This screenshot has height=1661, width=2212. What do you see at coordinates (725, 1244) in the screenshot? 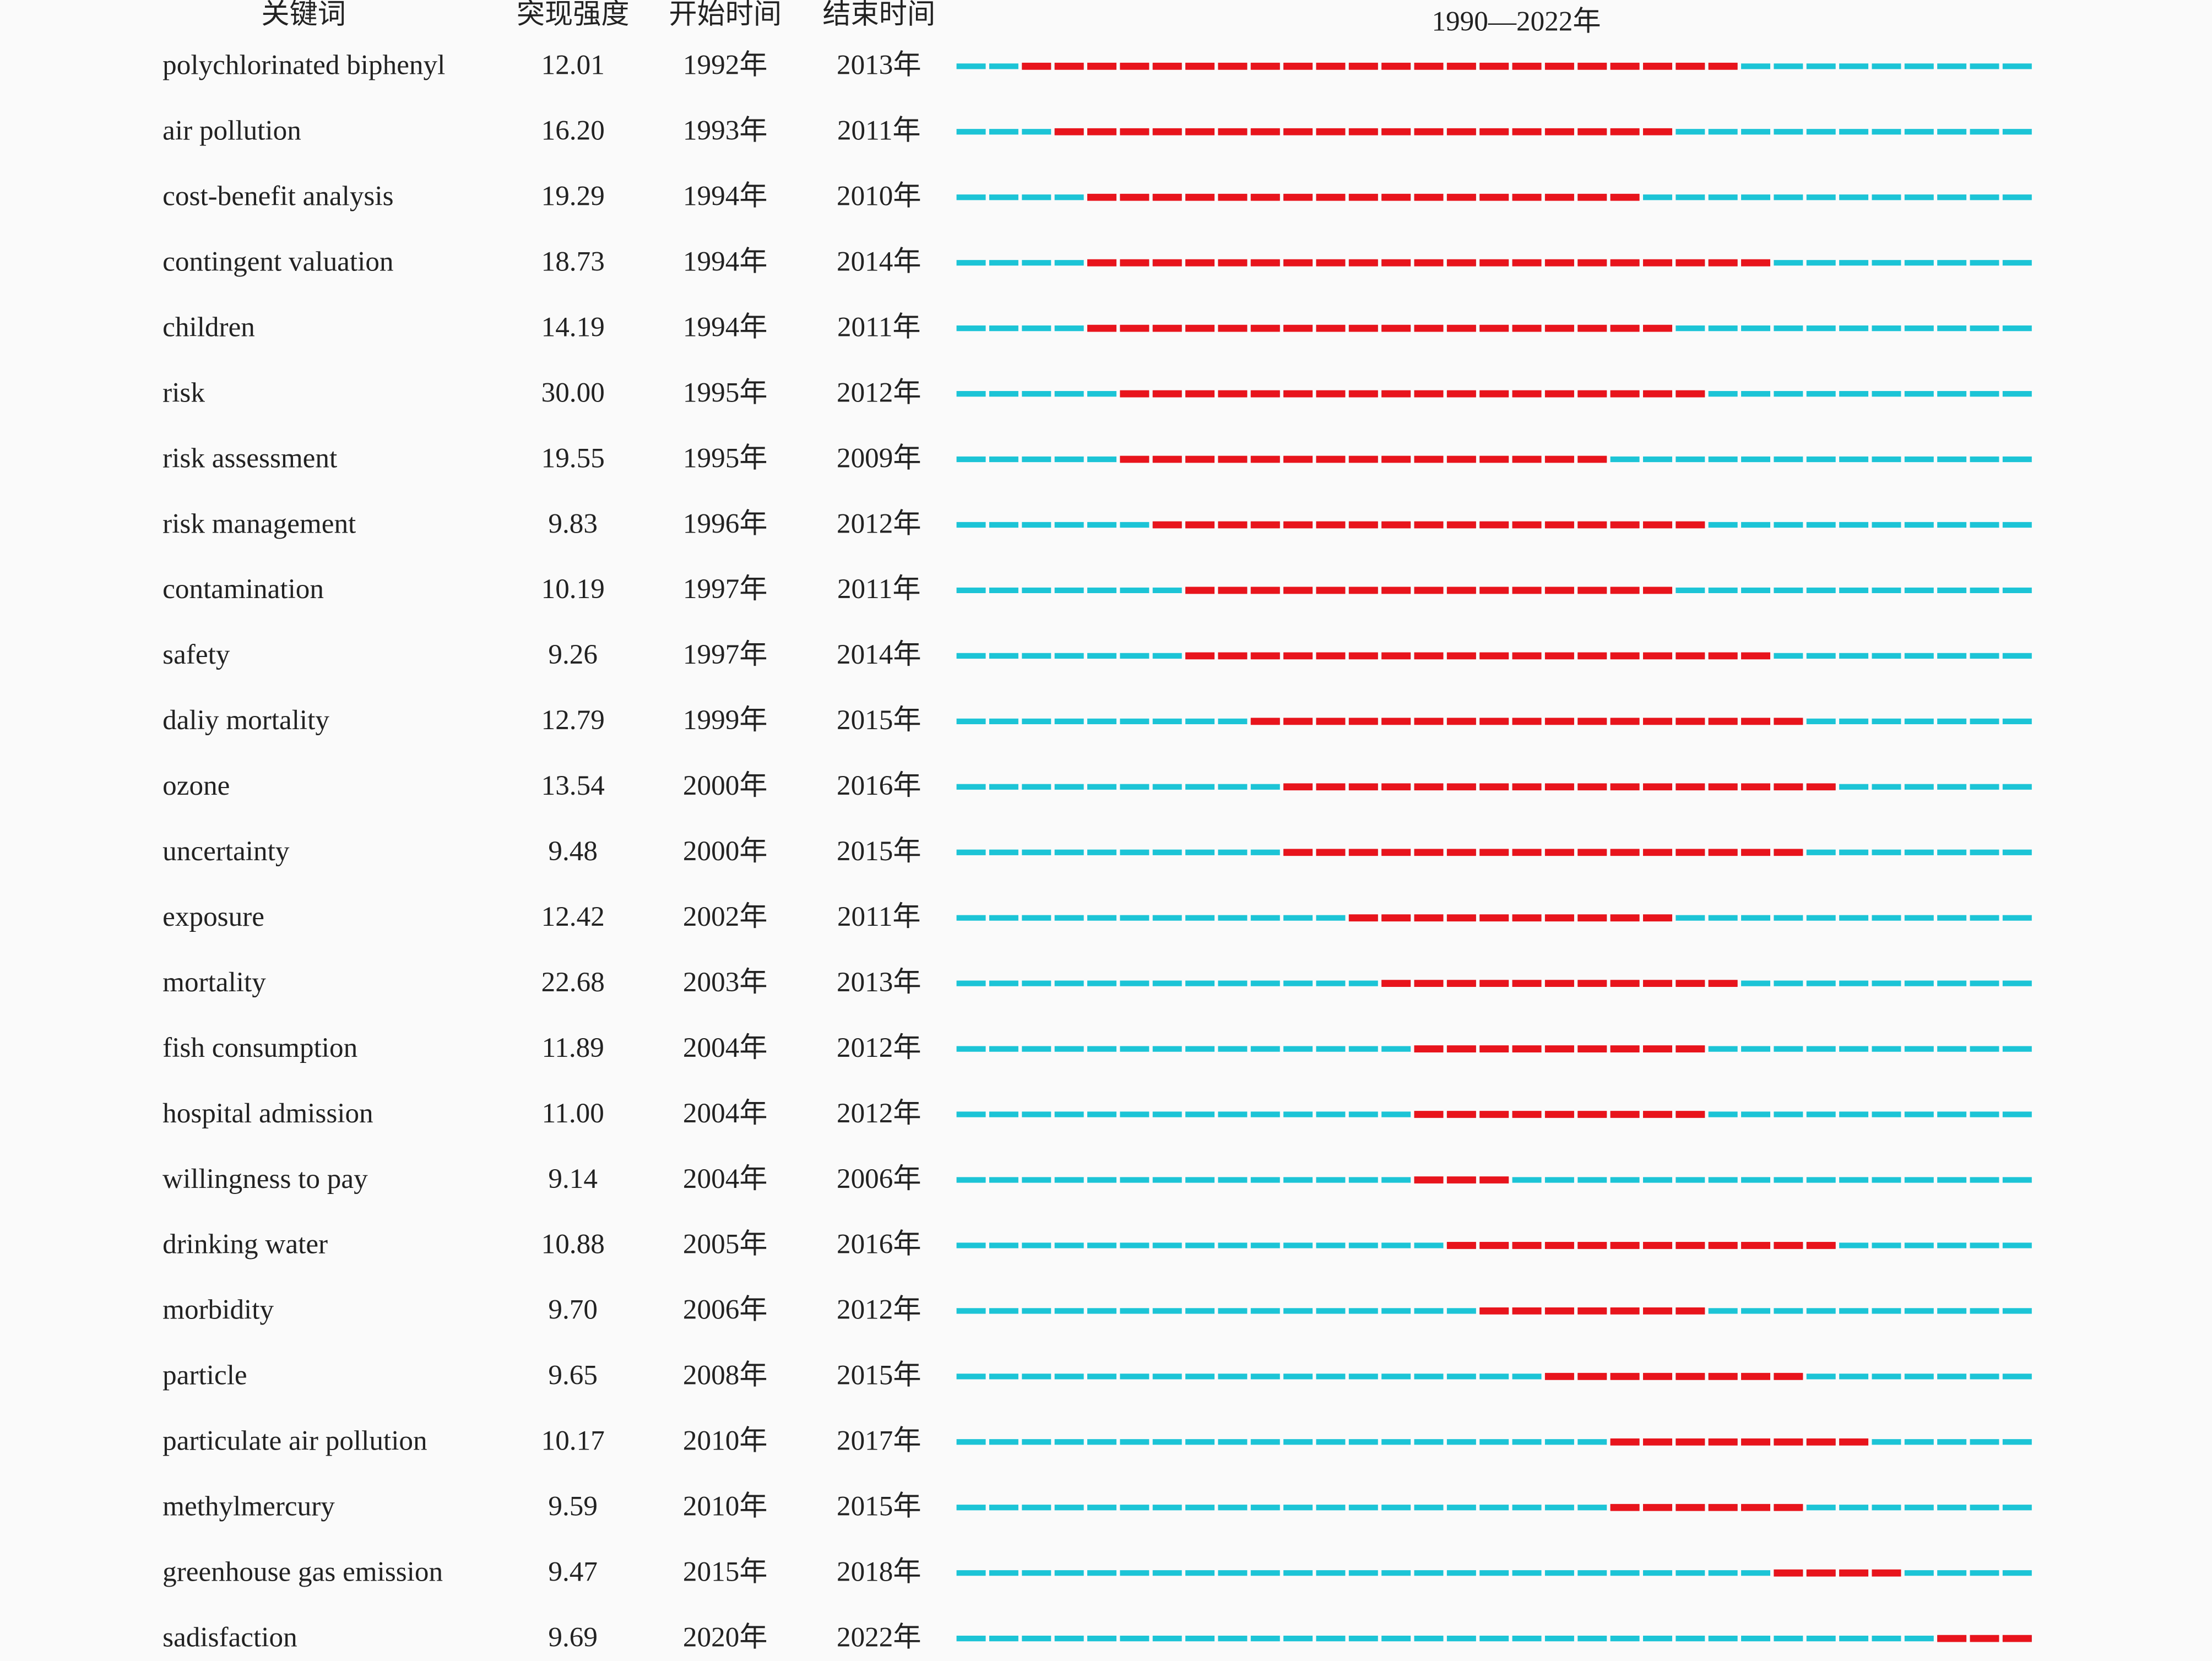
I see `begin-year: 2005年` at bounding box center [725, 1244].